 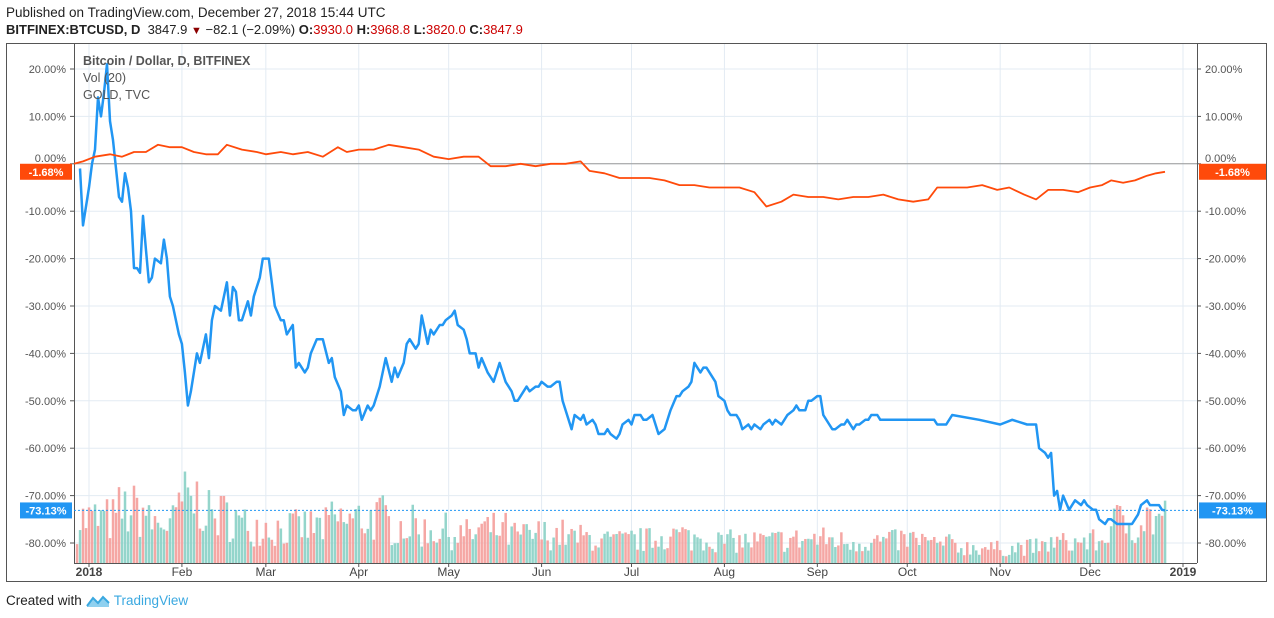 What do you see at coordinates (619, 175) in the screenshot?
I see `gold-line` at bounding box center [619, 175].